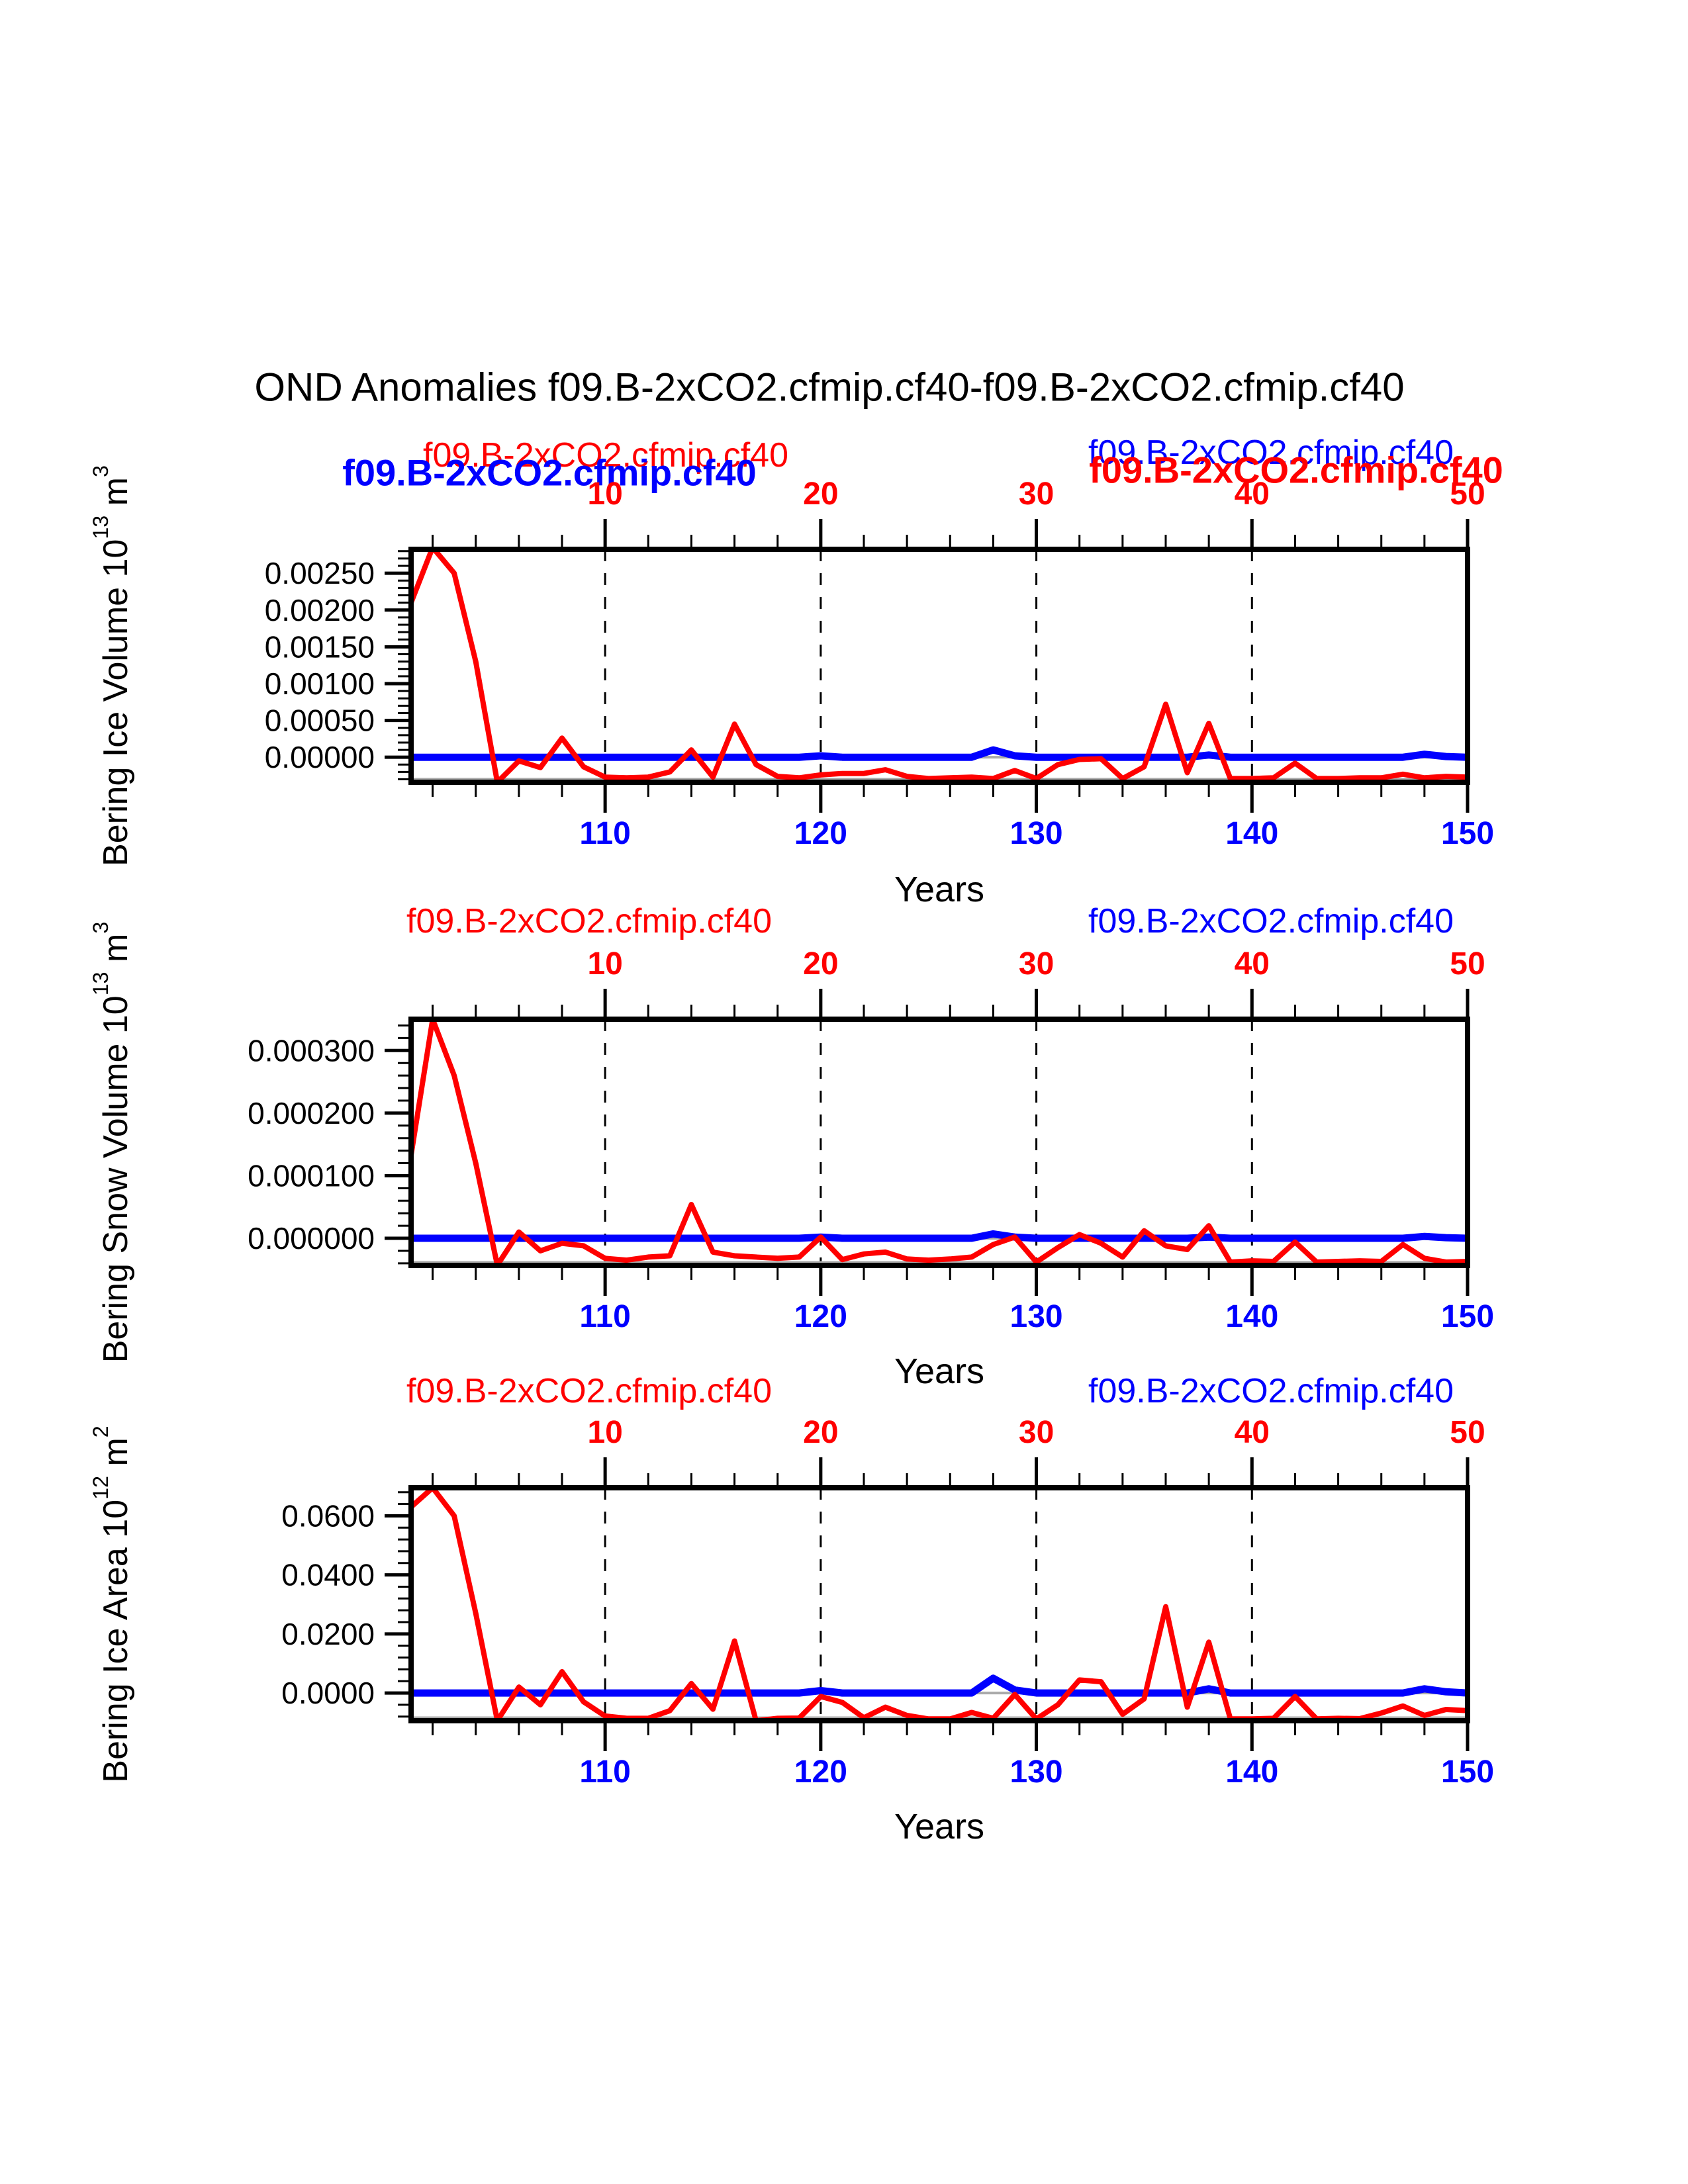  Describe the element at coordinates (311, 1050) in the screenshot. I see `y-tick-label: 0.000300` at that location.